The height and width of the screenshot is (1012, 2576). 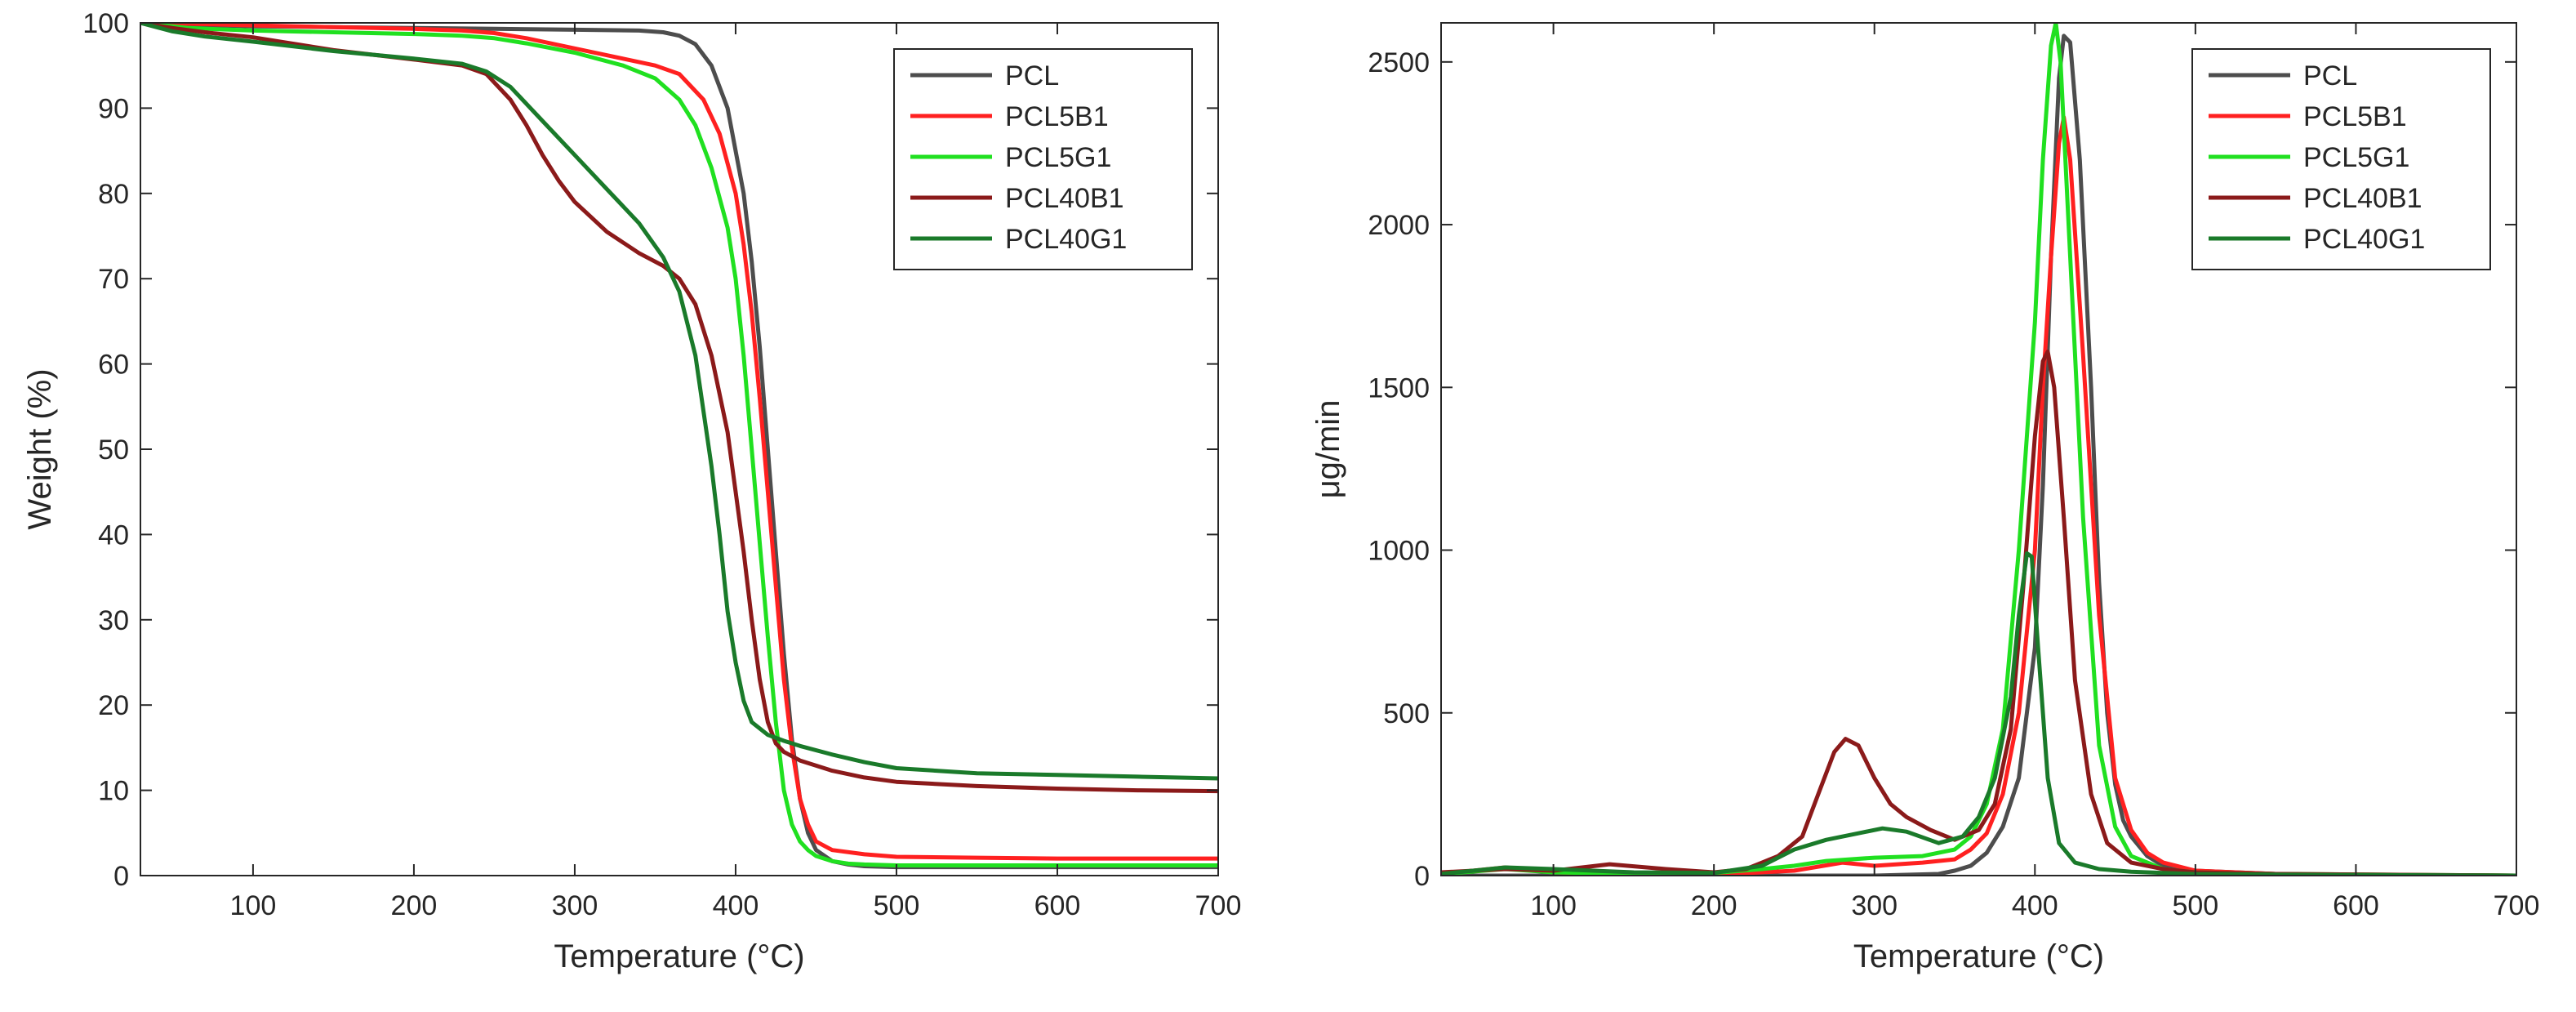 What do you see at coordinates (114, 279) in the screenshot?
I see `y-tick-label: 70` at bounding box center [114, 279].